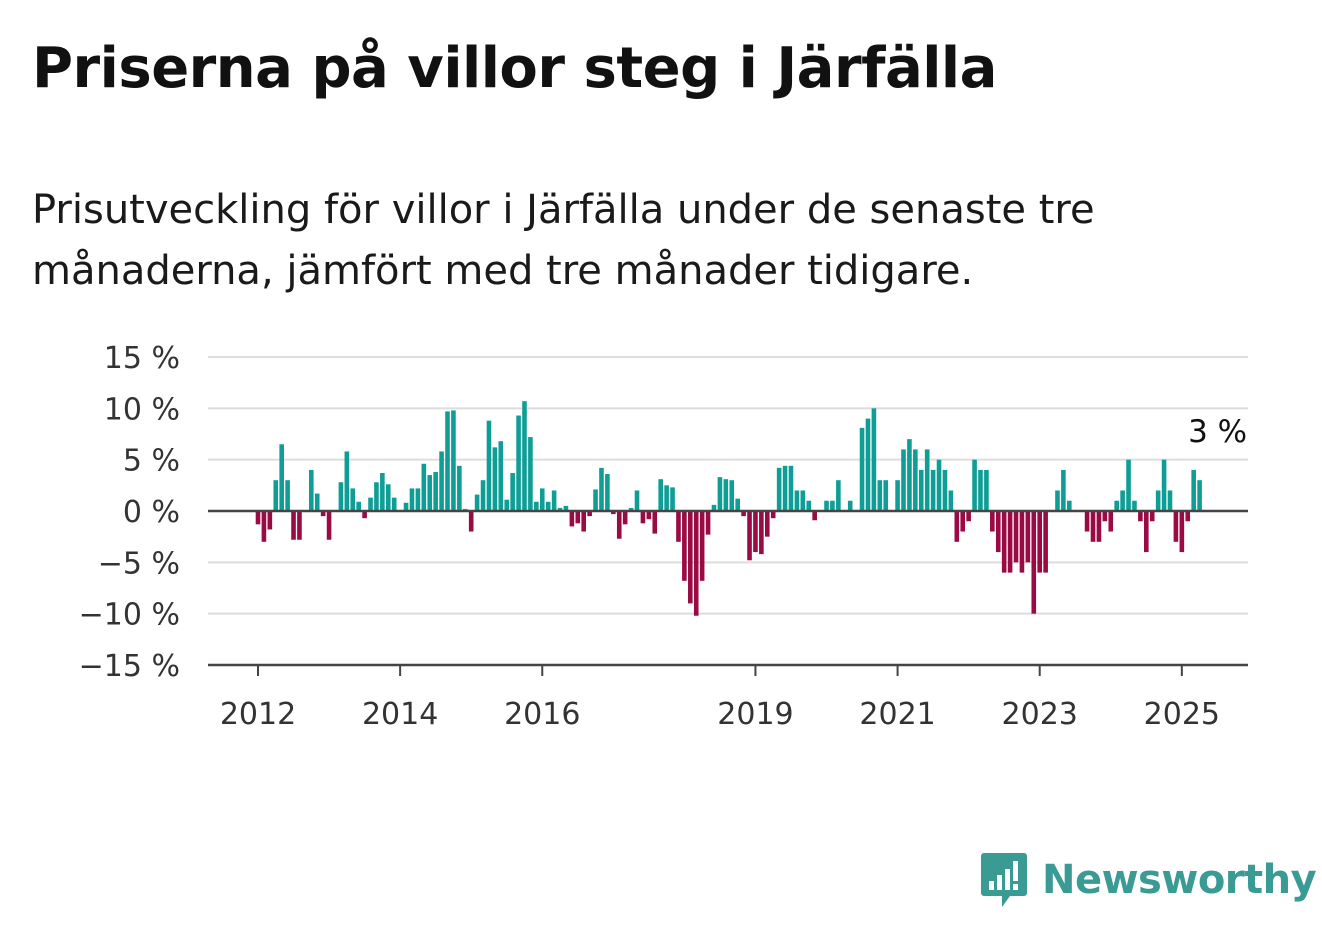 This screenshot has height=939, width=1322. Describe the element at coordinates (514, 68) in the screenshot. I see `chart-title: Priserna på villor steg i Järfälla` at that location.